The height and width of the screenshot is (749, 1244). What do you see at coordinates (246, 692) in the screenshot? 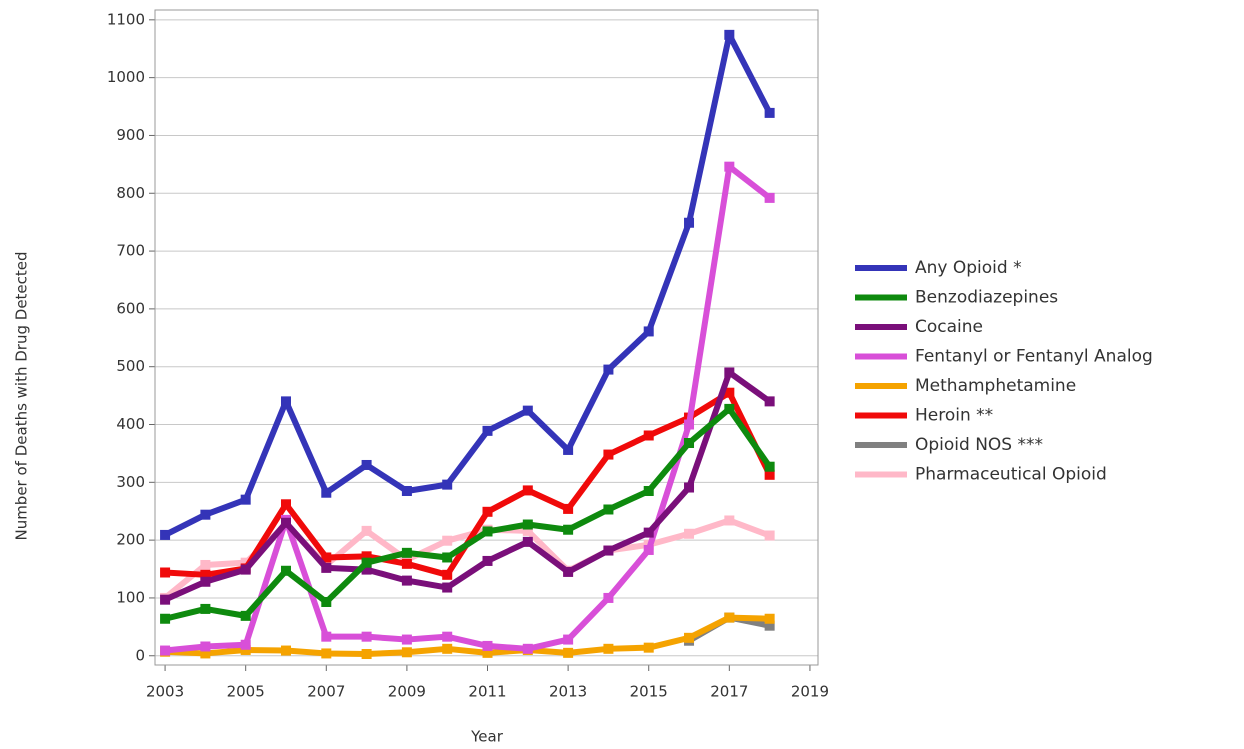
I see `x-tick-label: 2005` at bounding box center [246, 692].